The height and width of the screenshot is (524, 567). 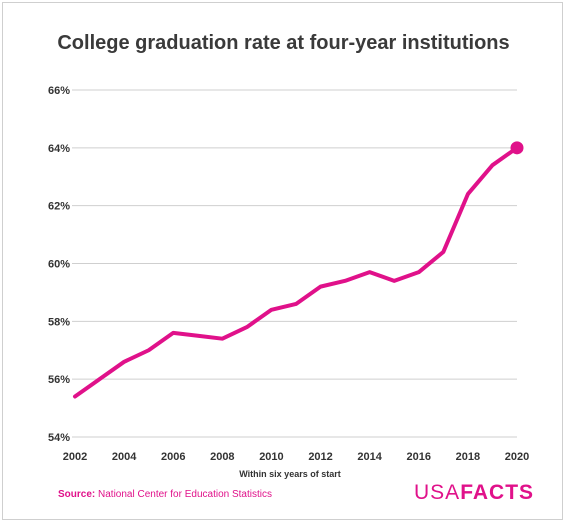 I want to click on y-tick-label: 62%, so click(x=59, y=207).